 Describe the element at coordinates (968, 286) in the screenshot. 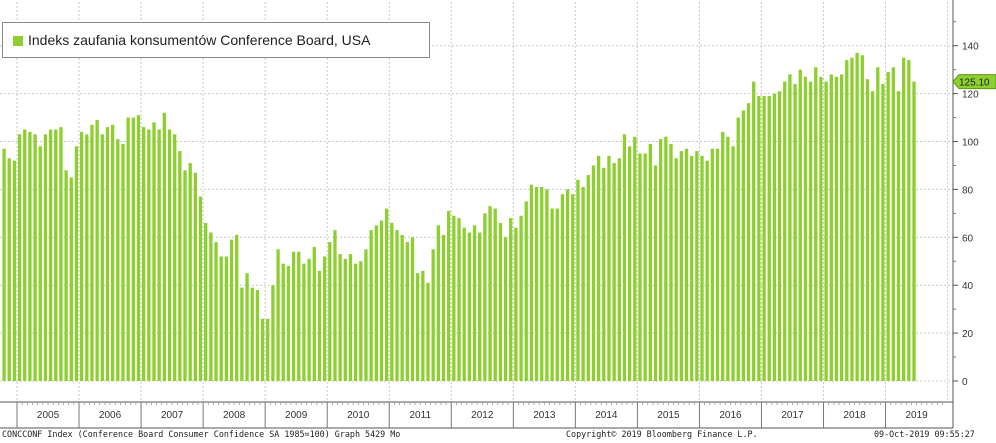

I see `y-tick-label: 40` at that location.